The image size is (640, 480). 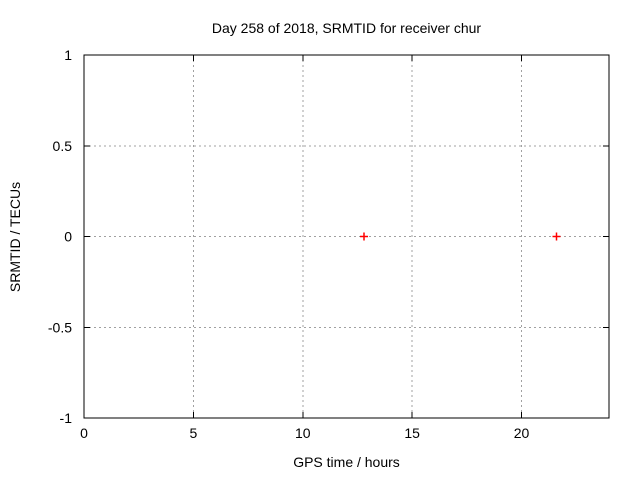 I want to click on x-tick-label: 15, so click(x=412, y=433).